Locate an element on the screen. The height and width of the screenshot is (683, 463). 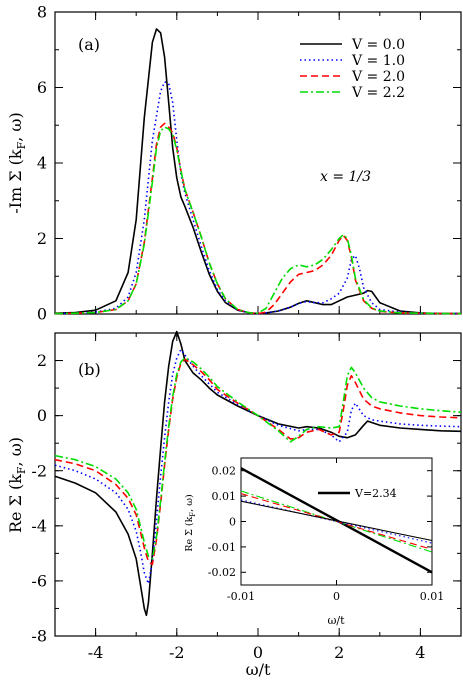
panel-b-label: (b) is located at coordinates (89, 369).